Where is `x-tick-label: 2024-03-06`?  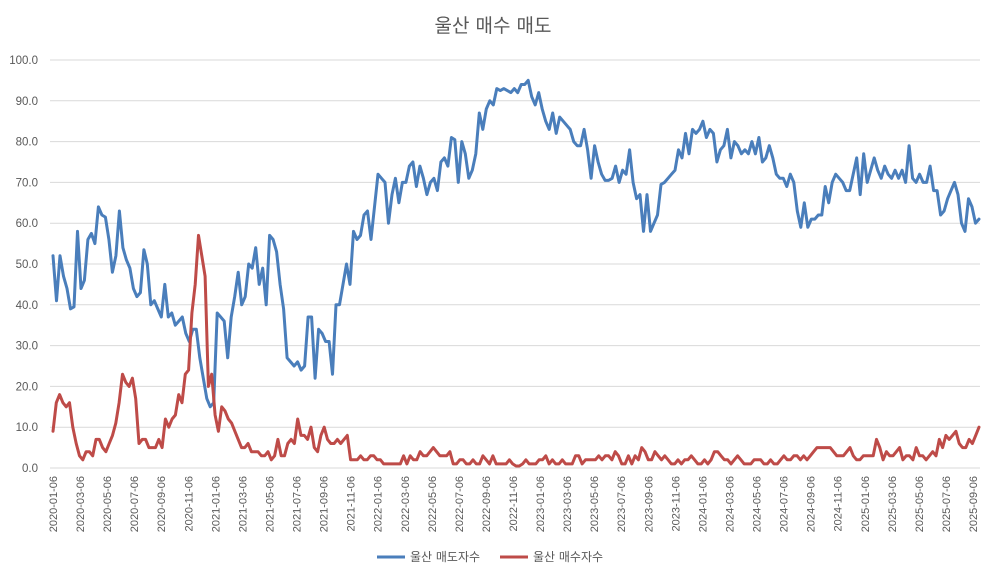 x-tick-label: 2024-03-06 is located at coordinates (730, 504).